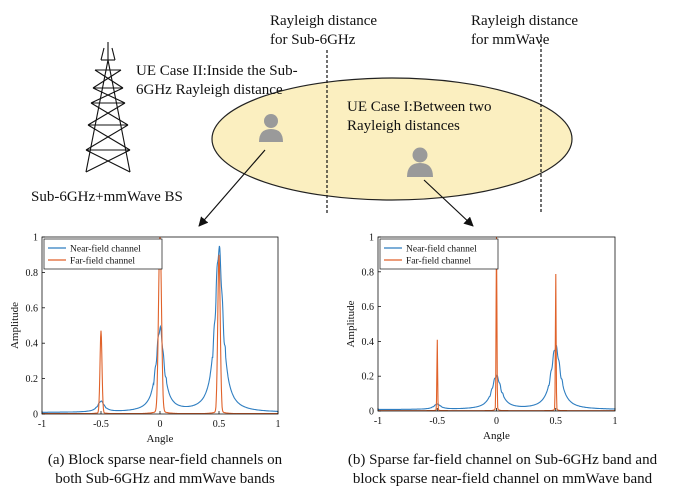 The height and width of the screenshot is (489, 677). What do you see at coordinates (419, 116) in the screenshot?
I see `ue-case1-label: UE Case I:Between two Rayleigh distances` at bounding box center [419, 116].